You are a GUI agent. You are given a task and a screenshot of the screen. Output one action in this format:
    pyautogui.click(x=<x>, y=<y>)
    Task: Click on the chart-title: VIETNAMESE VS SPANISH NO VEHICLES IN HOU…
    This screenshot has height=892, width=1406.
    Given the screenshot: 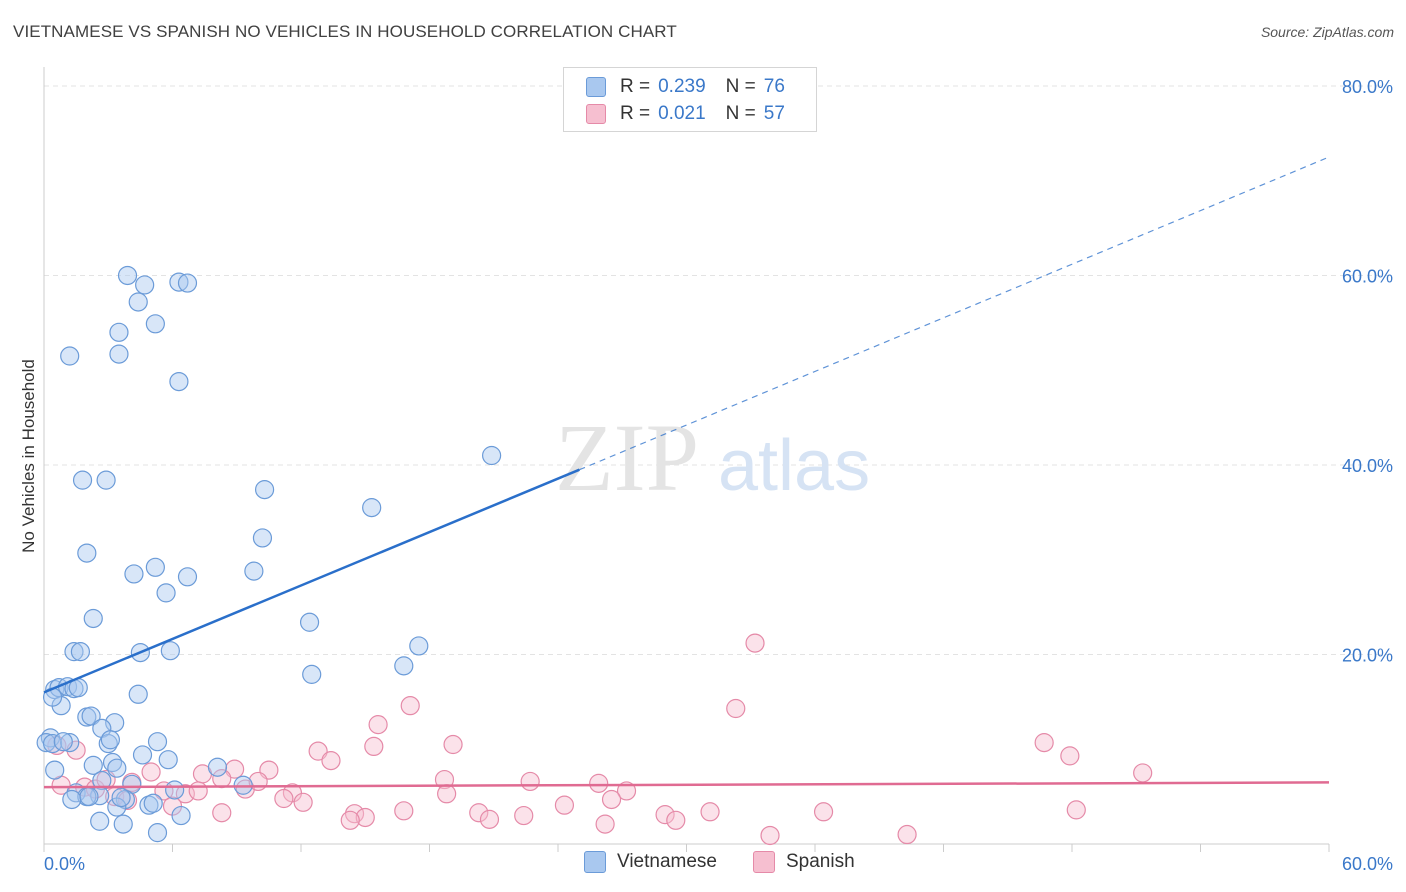 What is the action you would take?
    pyautogui.click(x=345, y=31)
    